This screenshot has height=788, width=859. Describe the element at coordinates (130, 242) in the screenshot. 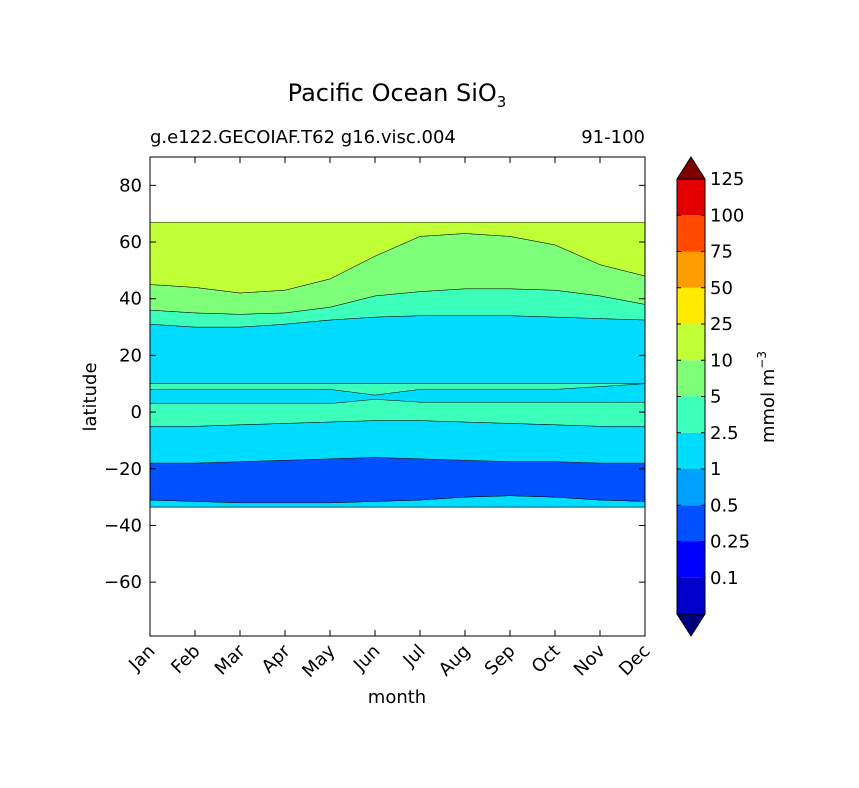

I see `y-tick-label: 60` at that location.